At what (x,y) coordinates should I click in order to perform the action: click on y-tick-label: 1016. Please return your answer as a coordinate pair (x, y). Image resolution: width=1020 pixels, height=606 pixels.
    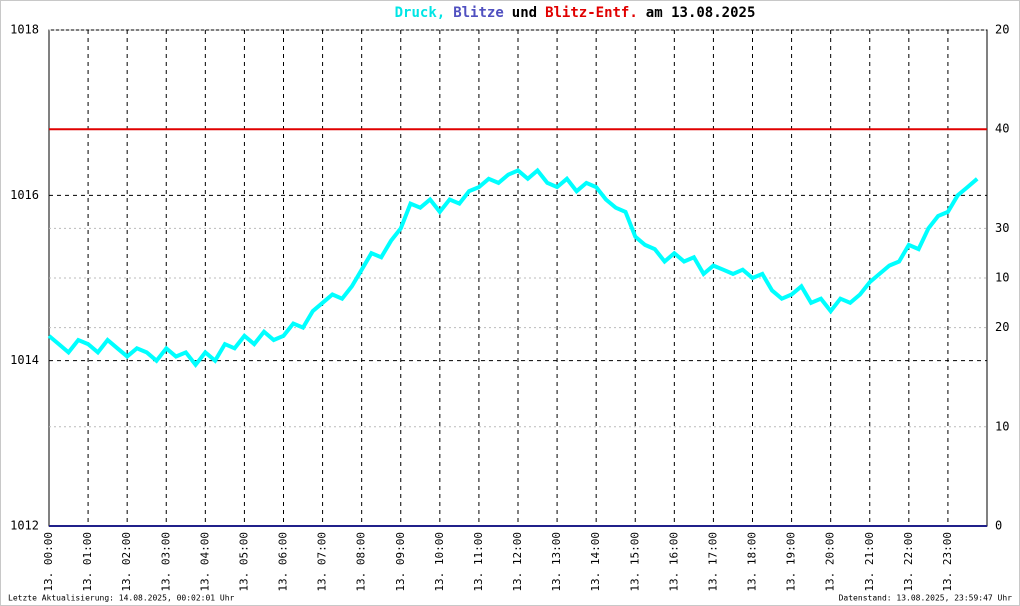
    Looking at the image, I should click on (24, 195).